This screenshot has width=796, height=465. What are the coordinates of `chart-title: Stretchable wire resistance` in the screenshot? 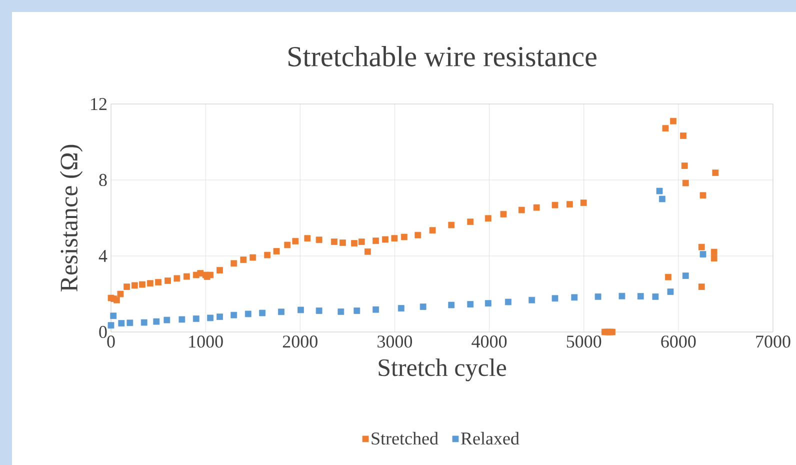 It's located at (442, 56).